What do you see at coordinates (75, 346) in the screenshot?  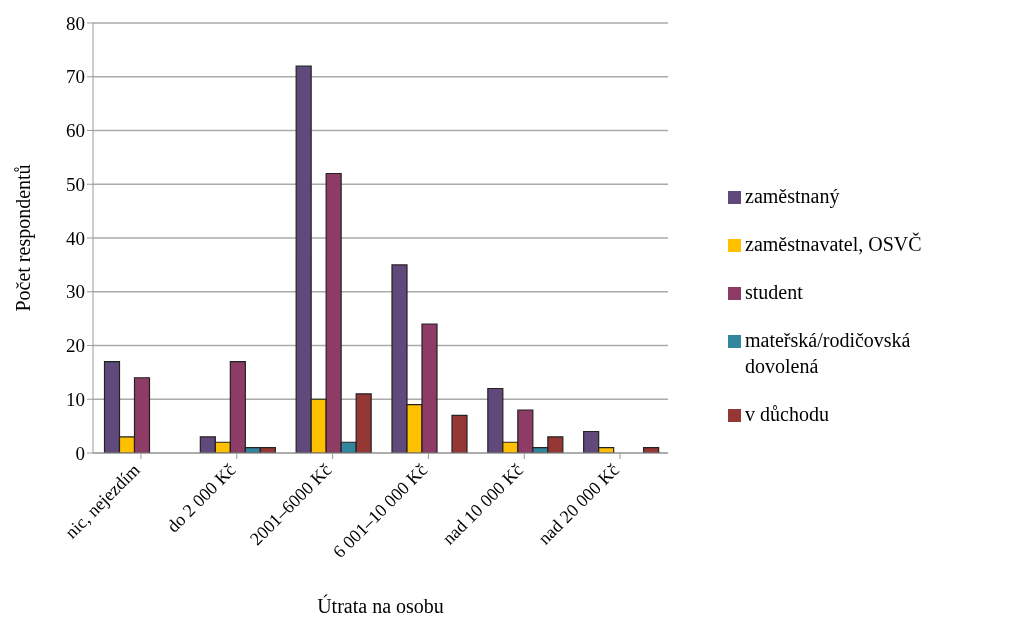 I see `y-tick-label: 20` at bounding box center [75, 346].